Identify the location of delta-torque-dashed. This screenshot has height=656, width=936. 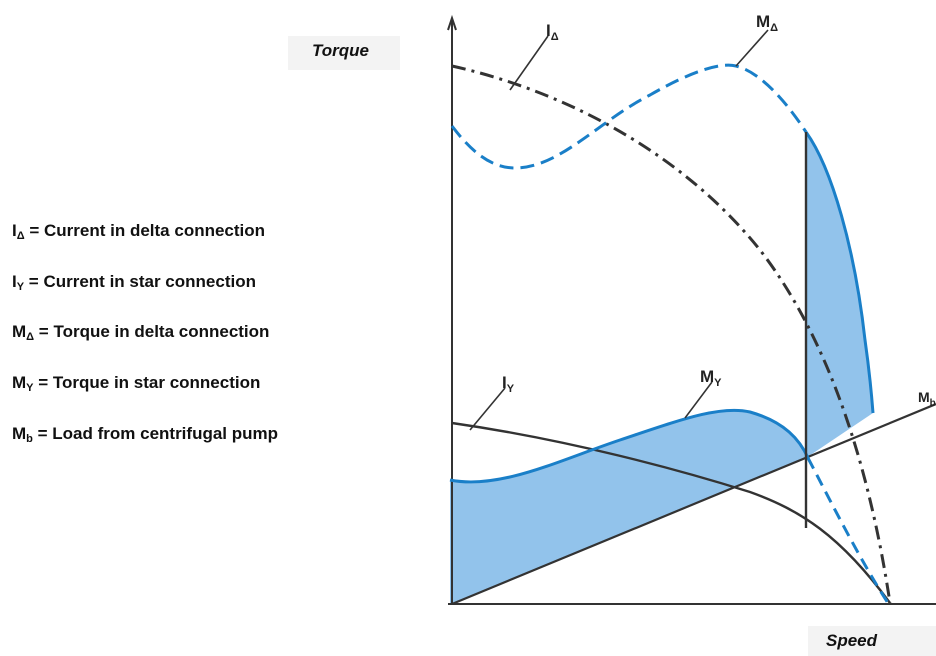
(629, 116).